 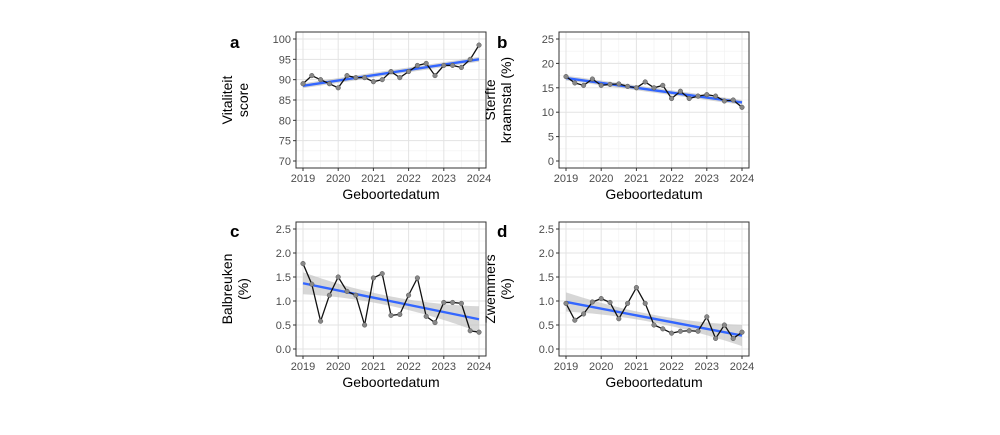 I want to click on y-tick-label: 2.0, so click(x=283, y=254).